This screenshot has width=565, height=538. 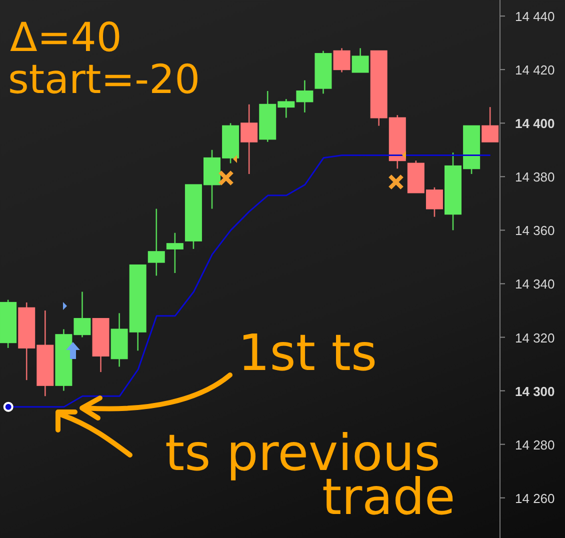 I want to click on y-tick-label: 14 340, so click(x=535, y=284).